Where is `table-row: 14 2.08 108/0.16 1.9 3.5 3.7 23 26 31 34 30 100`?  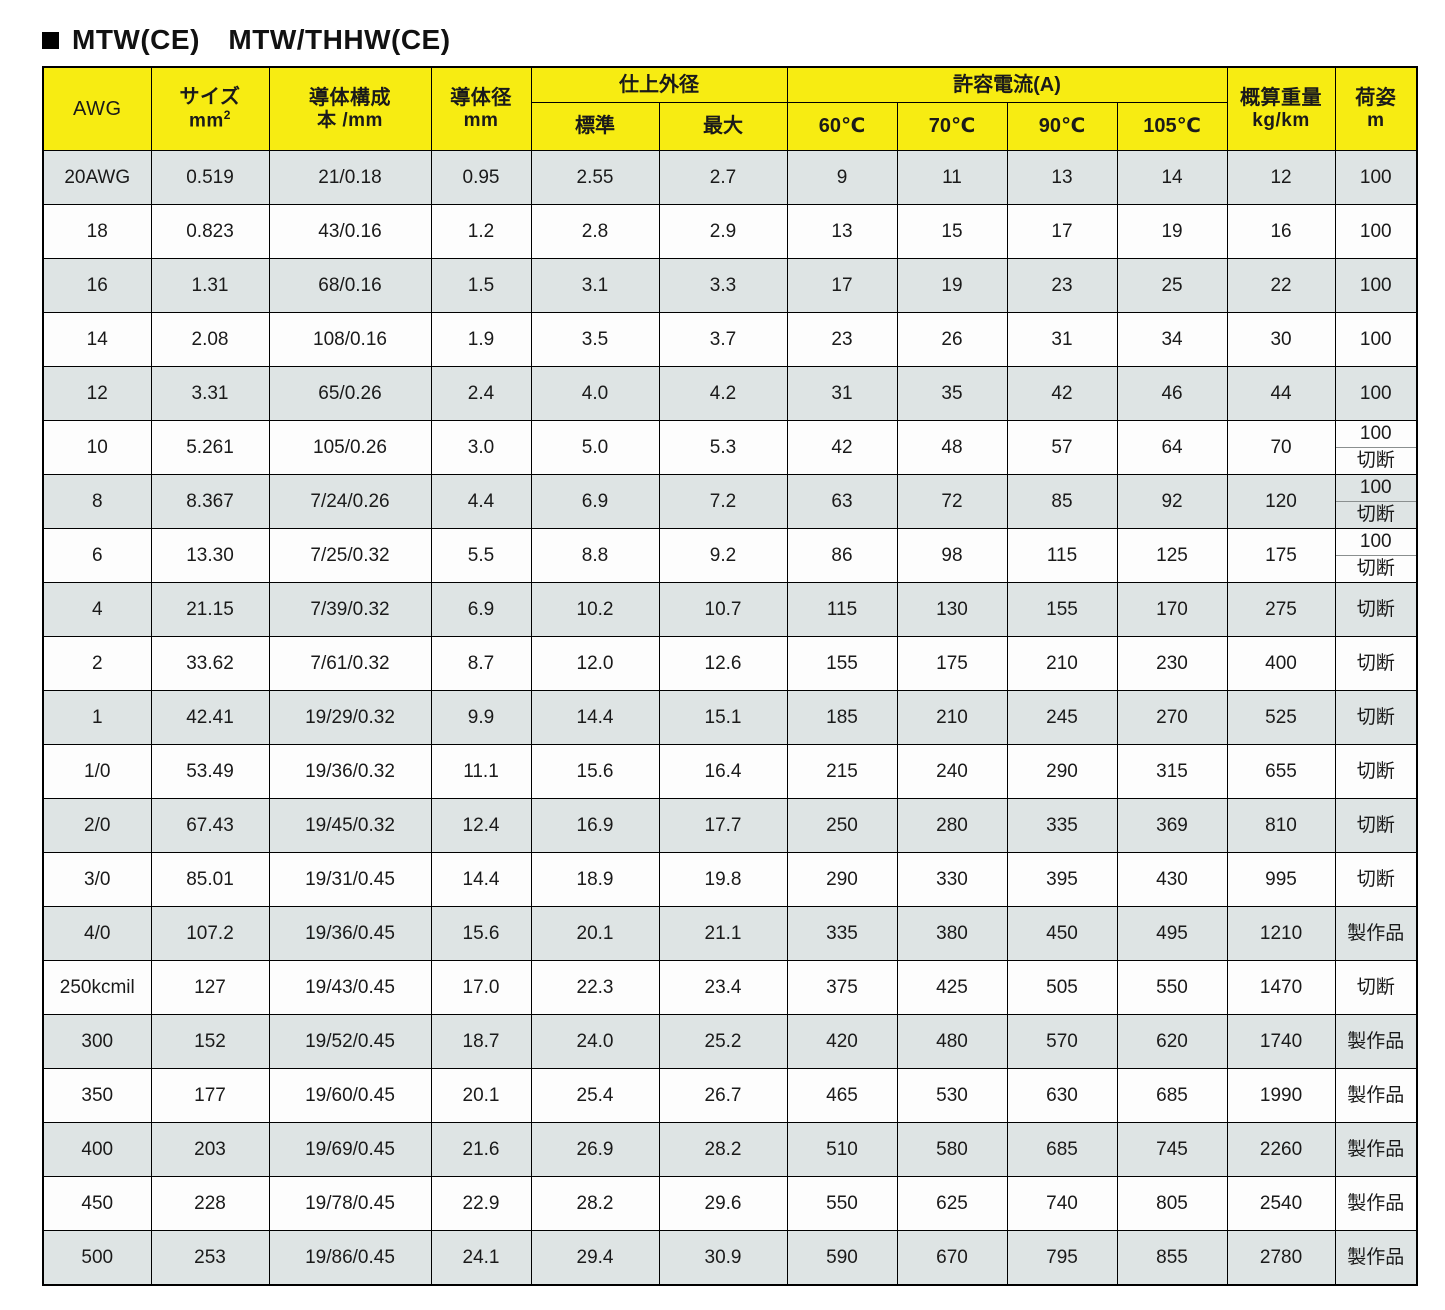 table-row: 14 2.08 108/0.16 1.9 3.5 3.7 23 26 31 34 30 100 is located at coordinates (730, 339).